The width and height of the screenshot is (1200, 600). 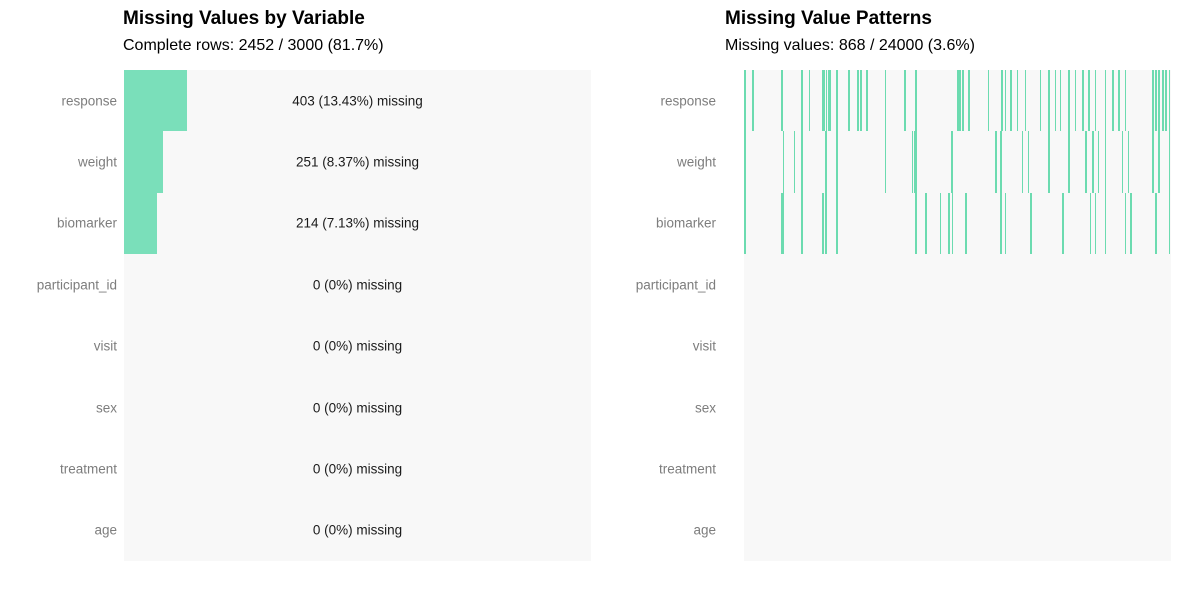 I want to click on missing-bar-biomarker, so click(x=141, y=223).